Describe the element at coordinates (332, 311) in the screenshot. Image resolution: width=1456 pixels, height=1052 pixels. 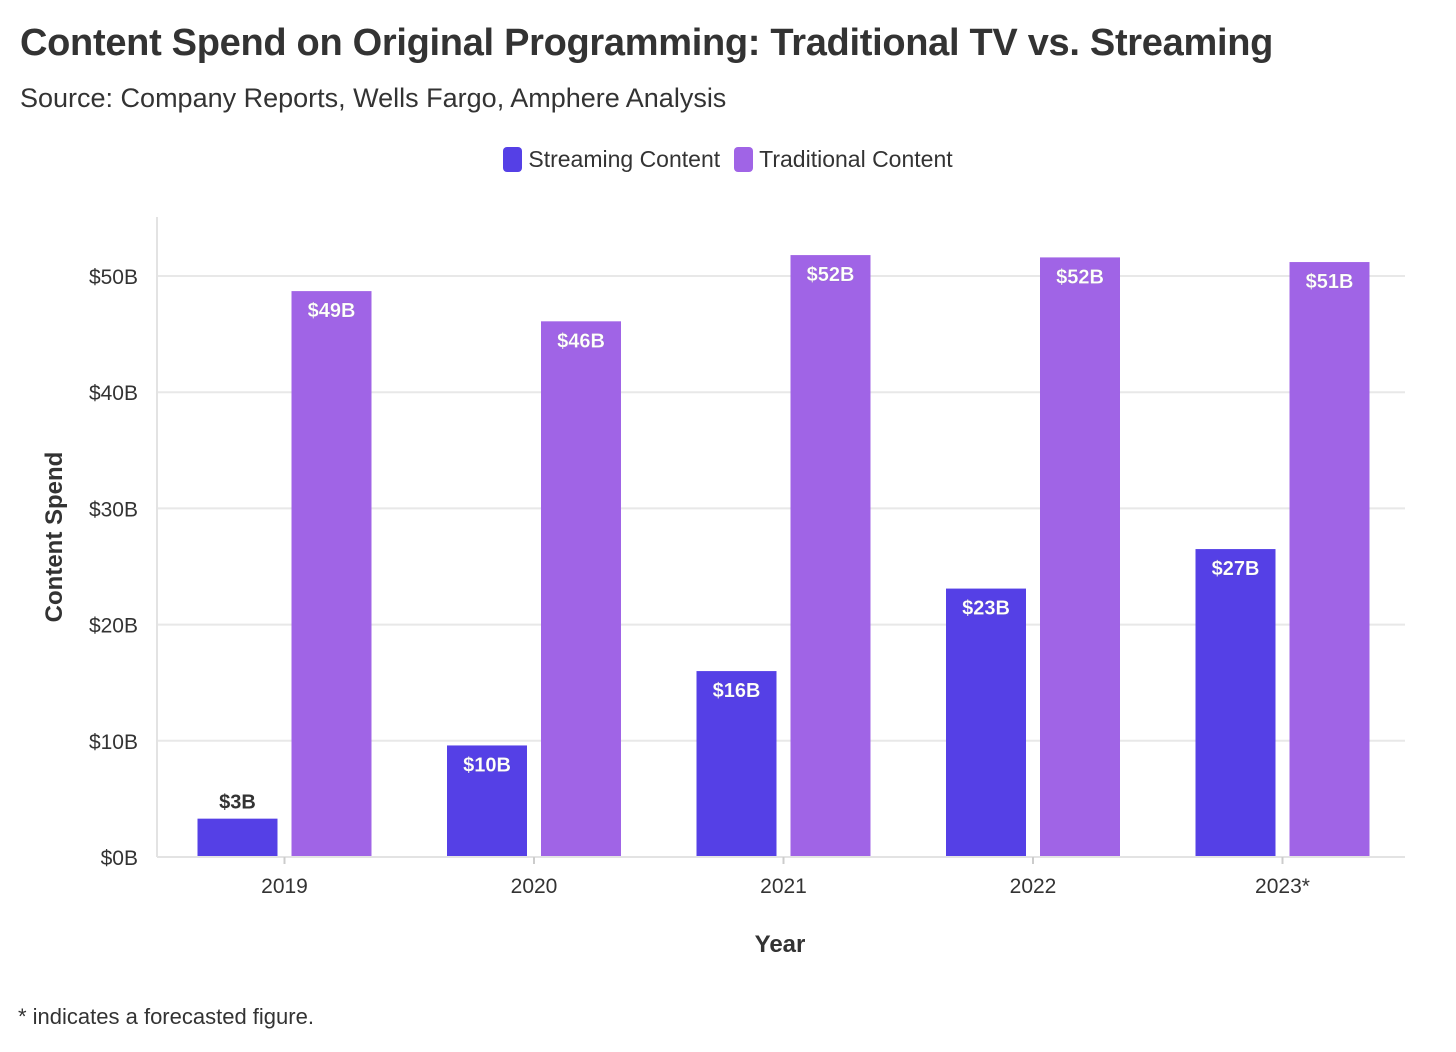
I see `data-label-traditional: $49B` at that location.